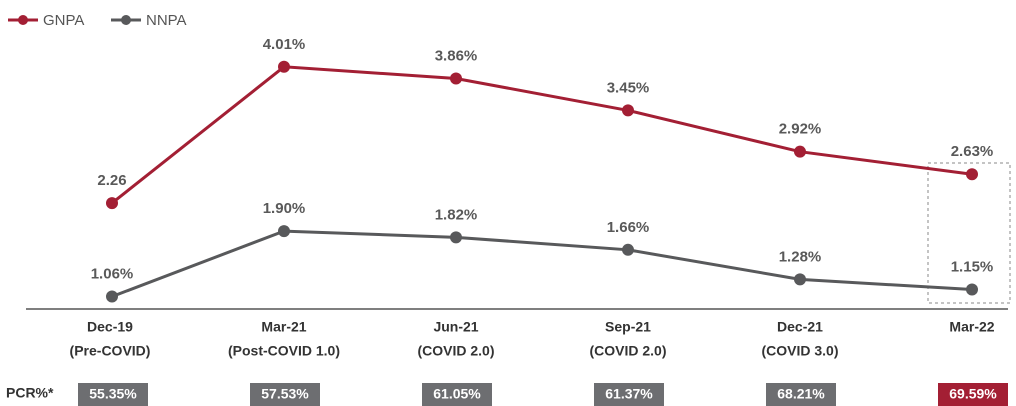  I want to click on data-label: 3.45%, so click(628, 87).